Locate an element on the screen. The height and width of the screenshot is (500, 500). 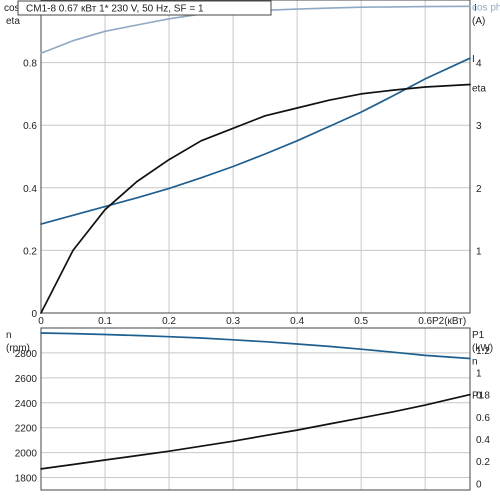
left-tick-label: 0.4 is located at coordinates (30, 189).